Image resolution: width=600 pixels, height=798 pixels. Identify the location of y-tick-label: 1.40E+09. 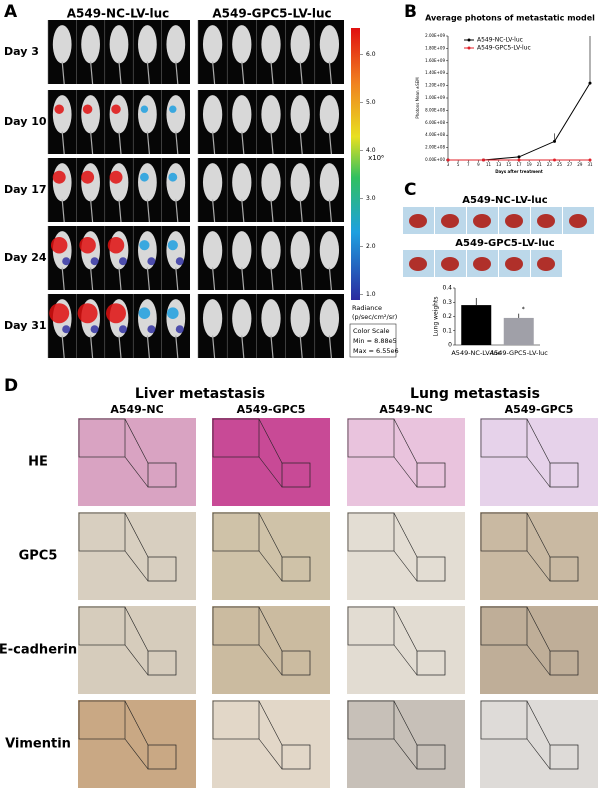
(435, 72).